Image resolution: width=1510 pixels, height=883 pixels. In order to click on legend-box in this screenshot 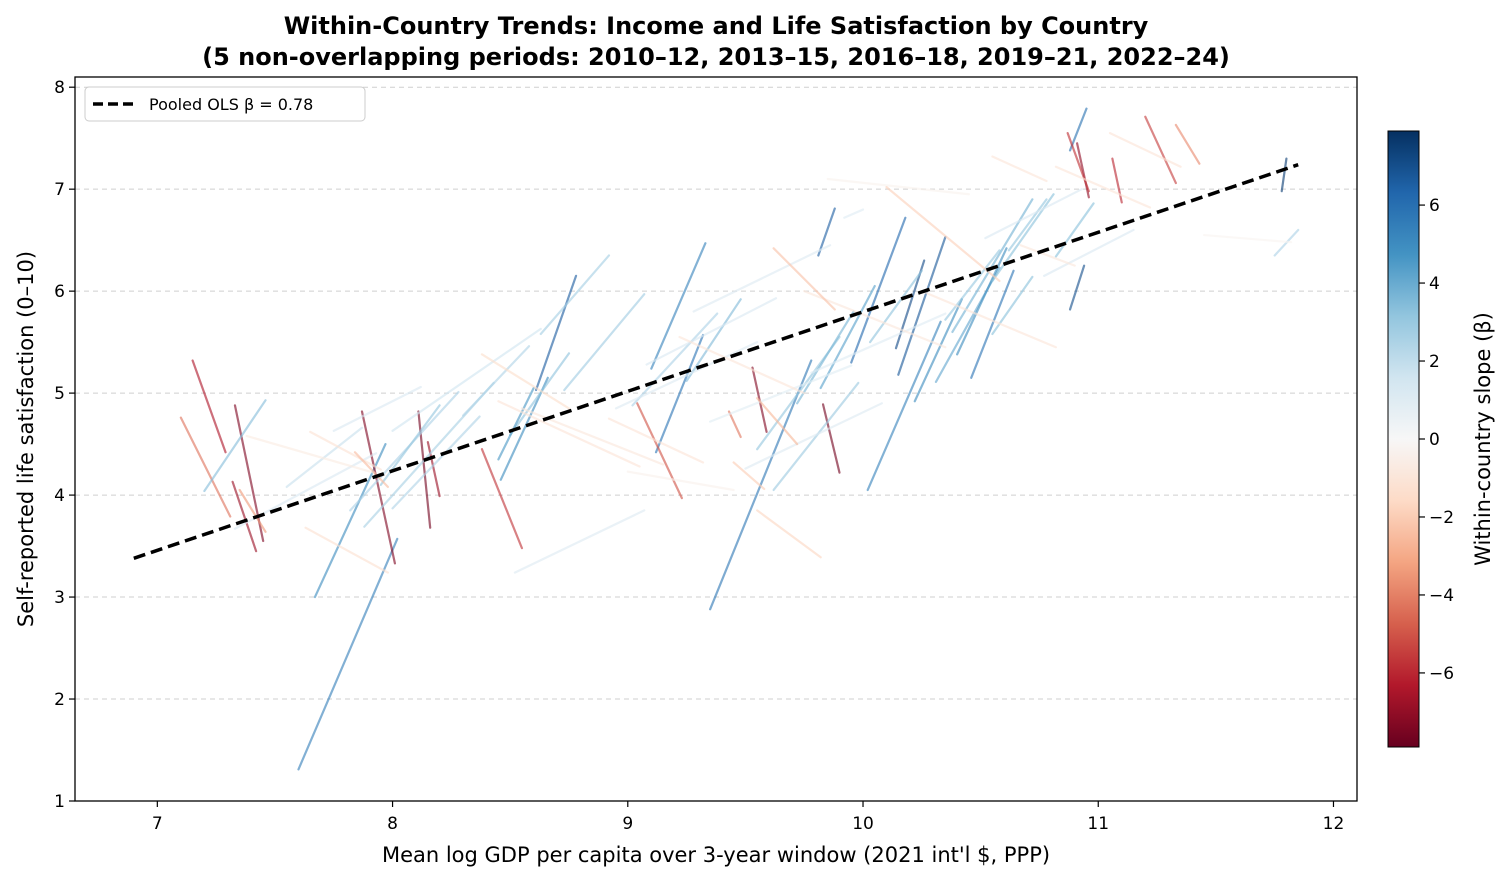, I will do `click(225, 104)`.